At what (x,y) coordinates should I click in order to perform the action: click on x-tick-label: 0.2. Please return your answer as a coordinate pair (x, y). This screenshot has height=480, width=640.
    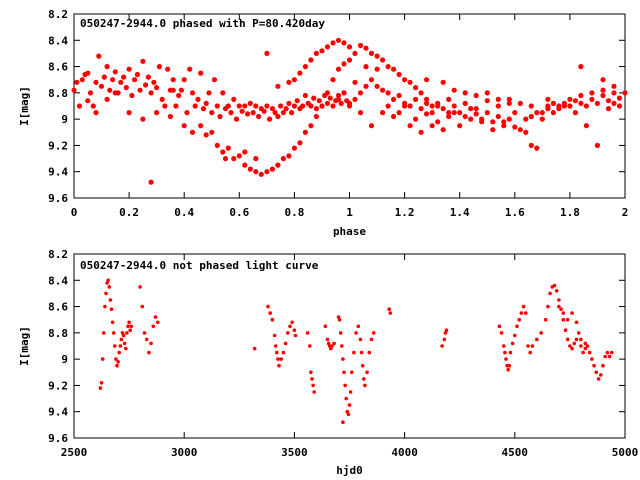
    Looking at the image, I should click on (129, 212).